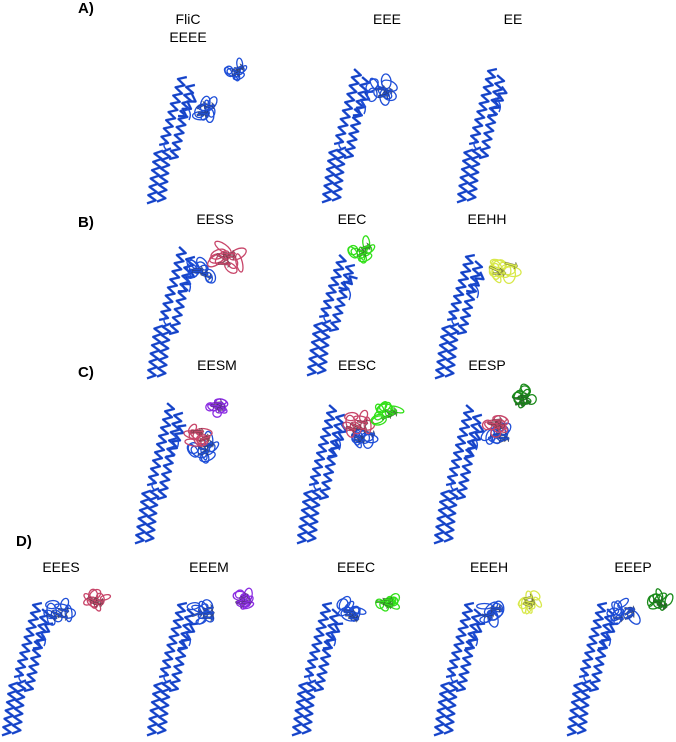  I want to click on structure-eees, so click(57, 656).